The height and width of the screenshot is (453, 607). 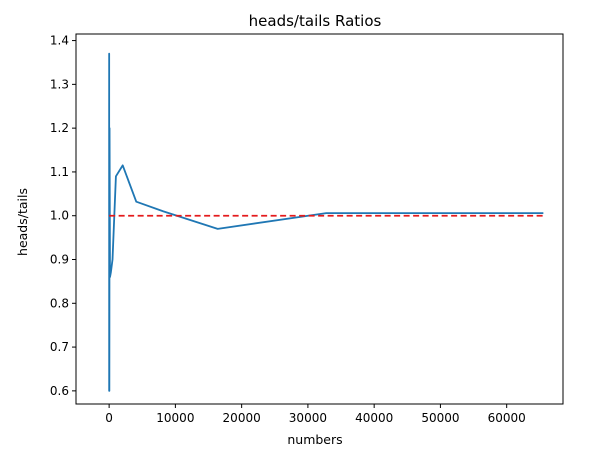 What do you see at coordinates (59, 303) in the screenshot?
I see `y-tick-label: 0.8` at bounding box center [59, 303].